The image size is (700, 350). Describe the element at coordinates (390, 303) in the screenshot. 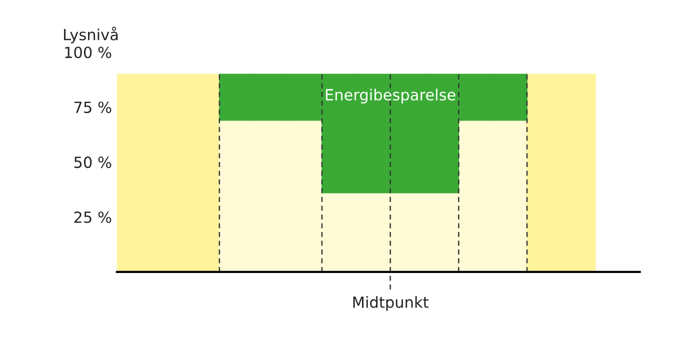

I see `text: Midtpunkt` at that location.